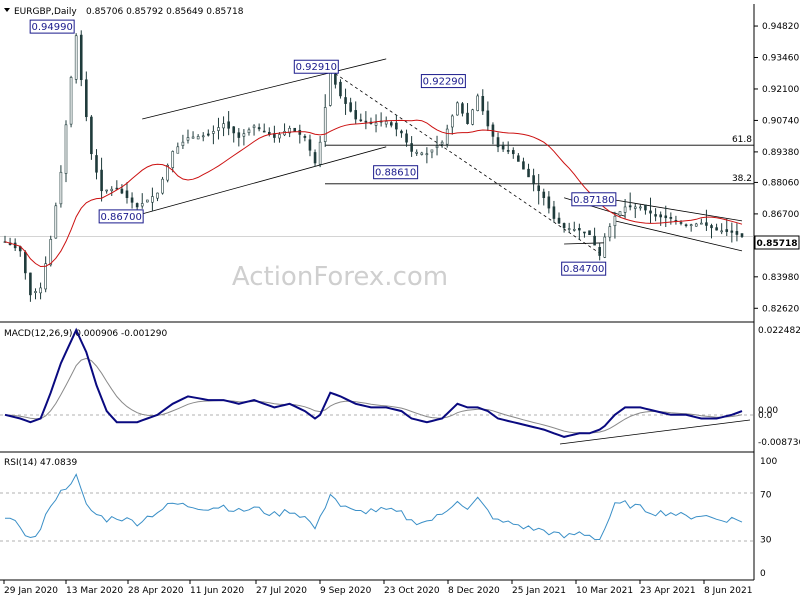  What do you see at coordinates (780, 27) in the screenshot?
I see `price-tick-label: 0.94820` at bounding box center [780, 27].